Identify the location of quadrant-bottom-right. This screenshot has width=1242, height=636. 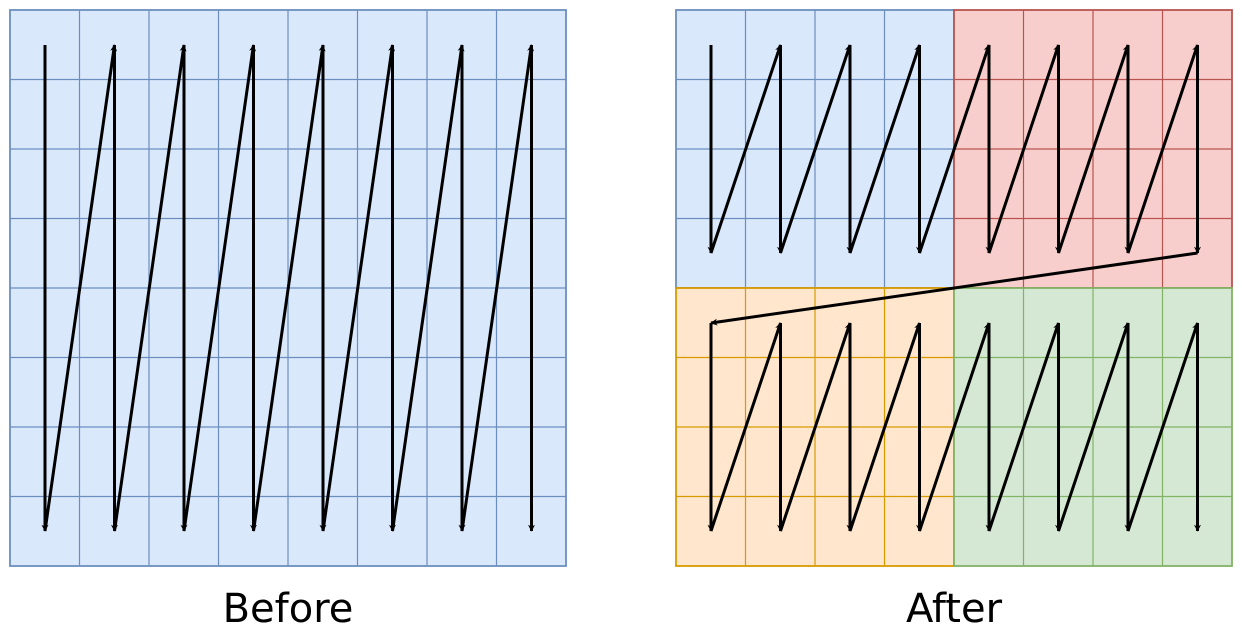
(1093, 427).